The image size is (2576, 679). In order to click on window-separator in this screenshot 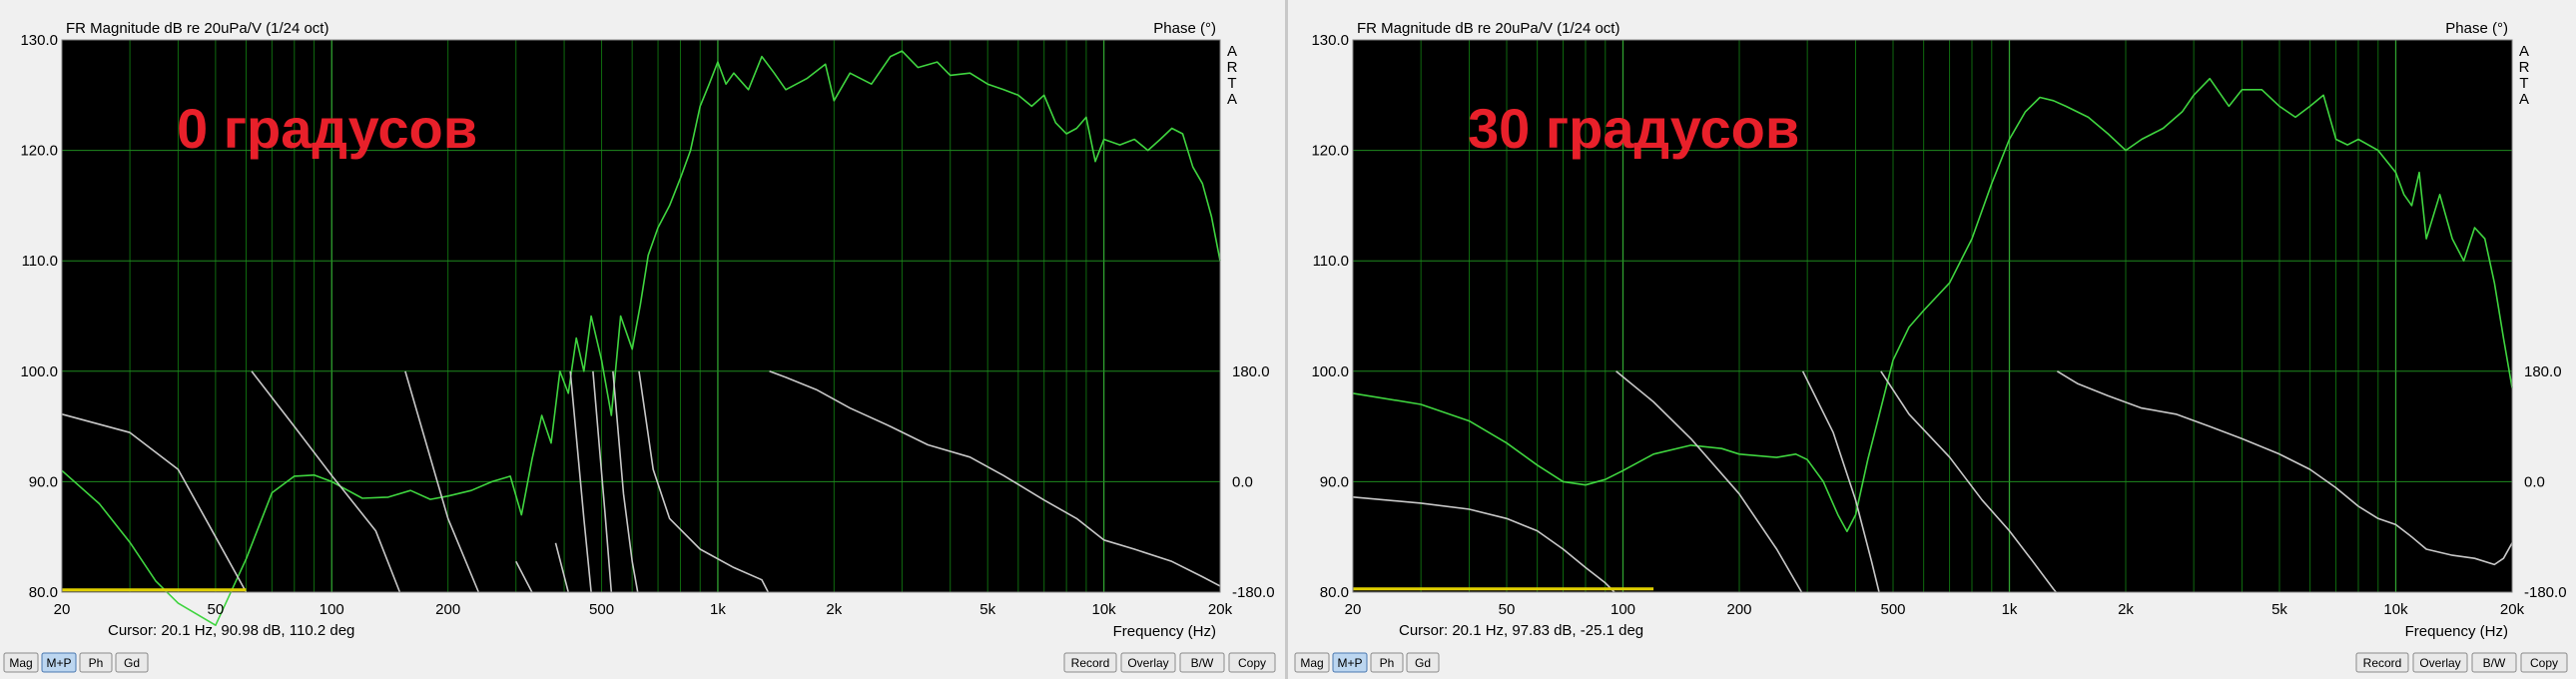, I will do `click(1286, 339)`.